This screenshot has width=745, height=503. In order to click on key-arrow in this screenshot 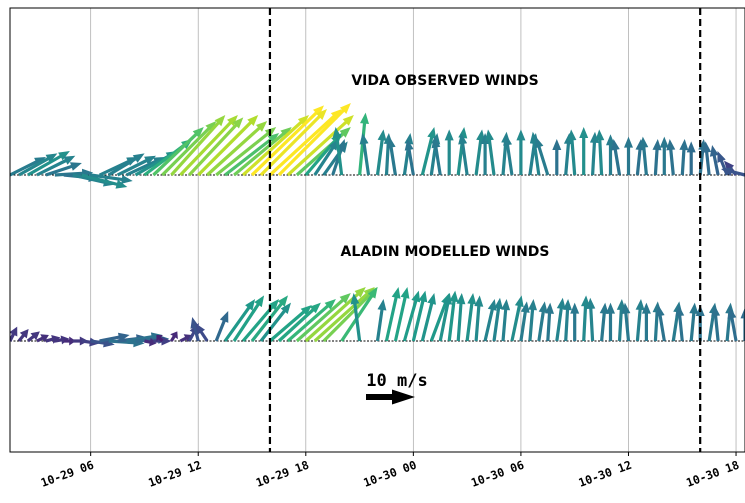, I will do `click(390, 397)`.